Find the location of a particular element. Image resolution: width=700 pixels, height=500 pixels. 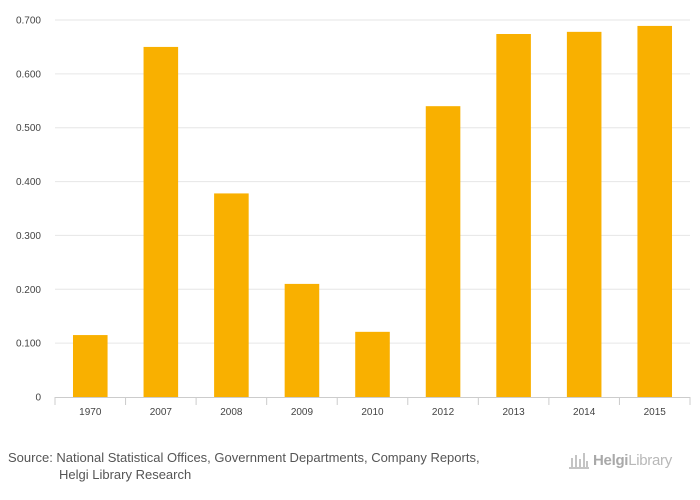

bar-2012 is located at coordinates (443, 252).